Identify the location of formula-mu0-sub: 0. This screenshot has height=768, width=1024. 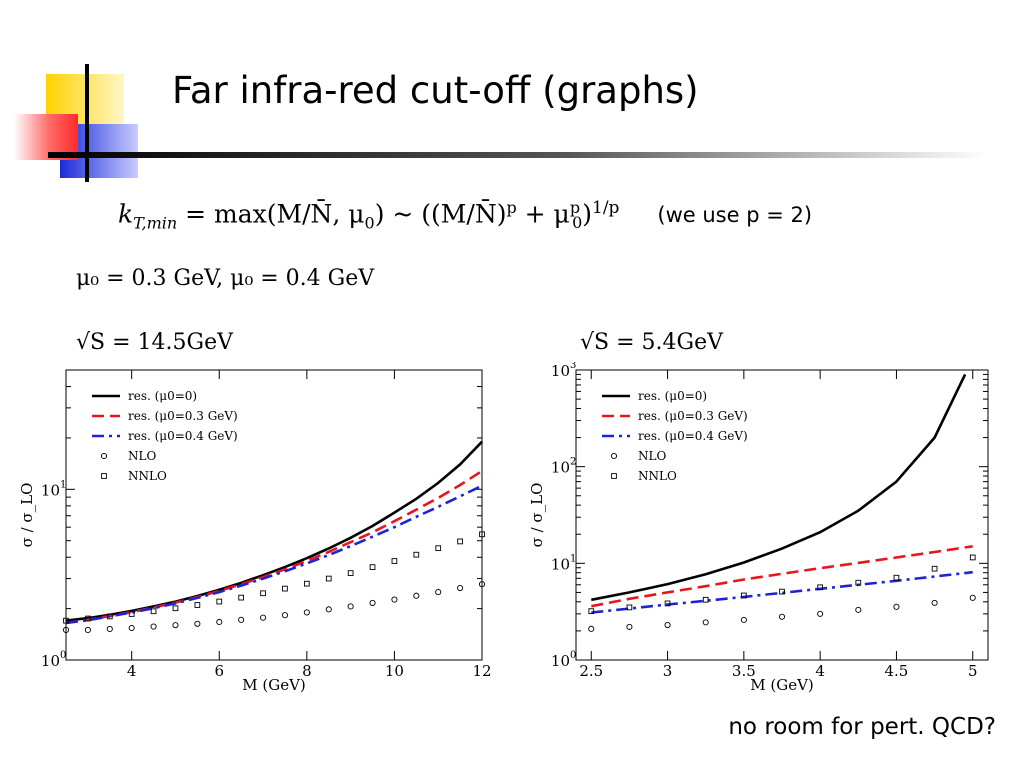
(577, 223).